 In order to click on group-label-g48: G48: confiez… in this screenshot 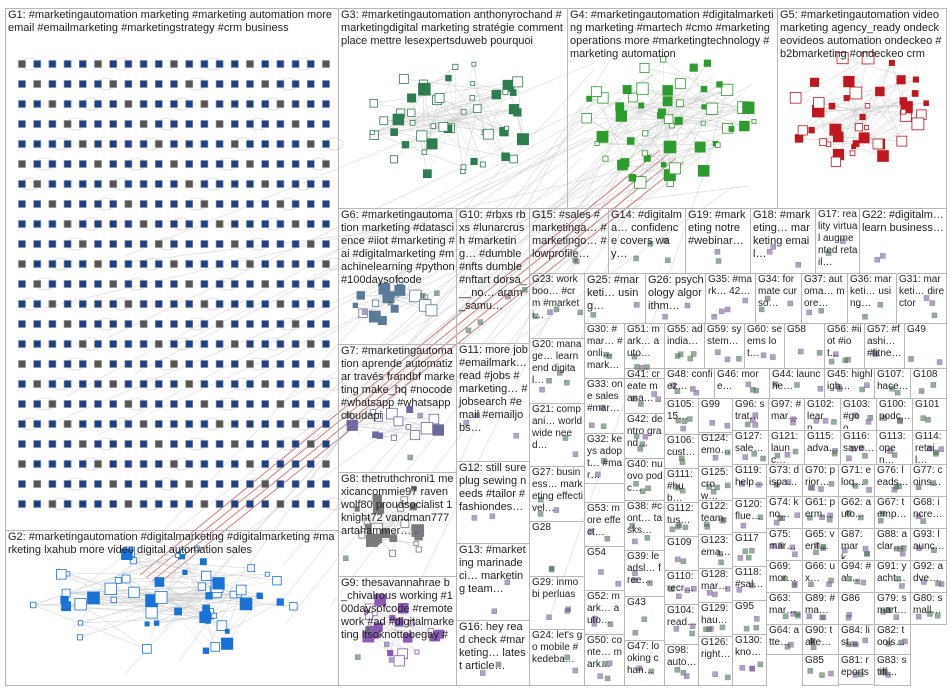, I will do `click(690, 380)`.